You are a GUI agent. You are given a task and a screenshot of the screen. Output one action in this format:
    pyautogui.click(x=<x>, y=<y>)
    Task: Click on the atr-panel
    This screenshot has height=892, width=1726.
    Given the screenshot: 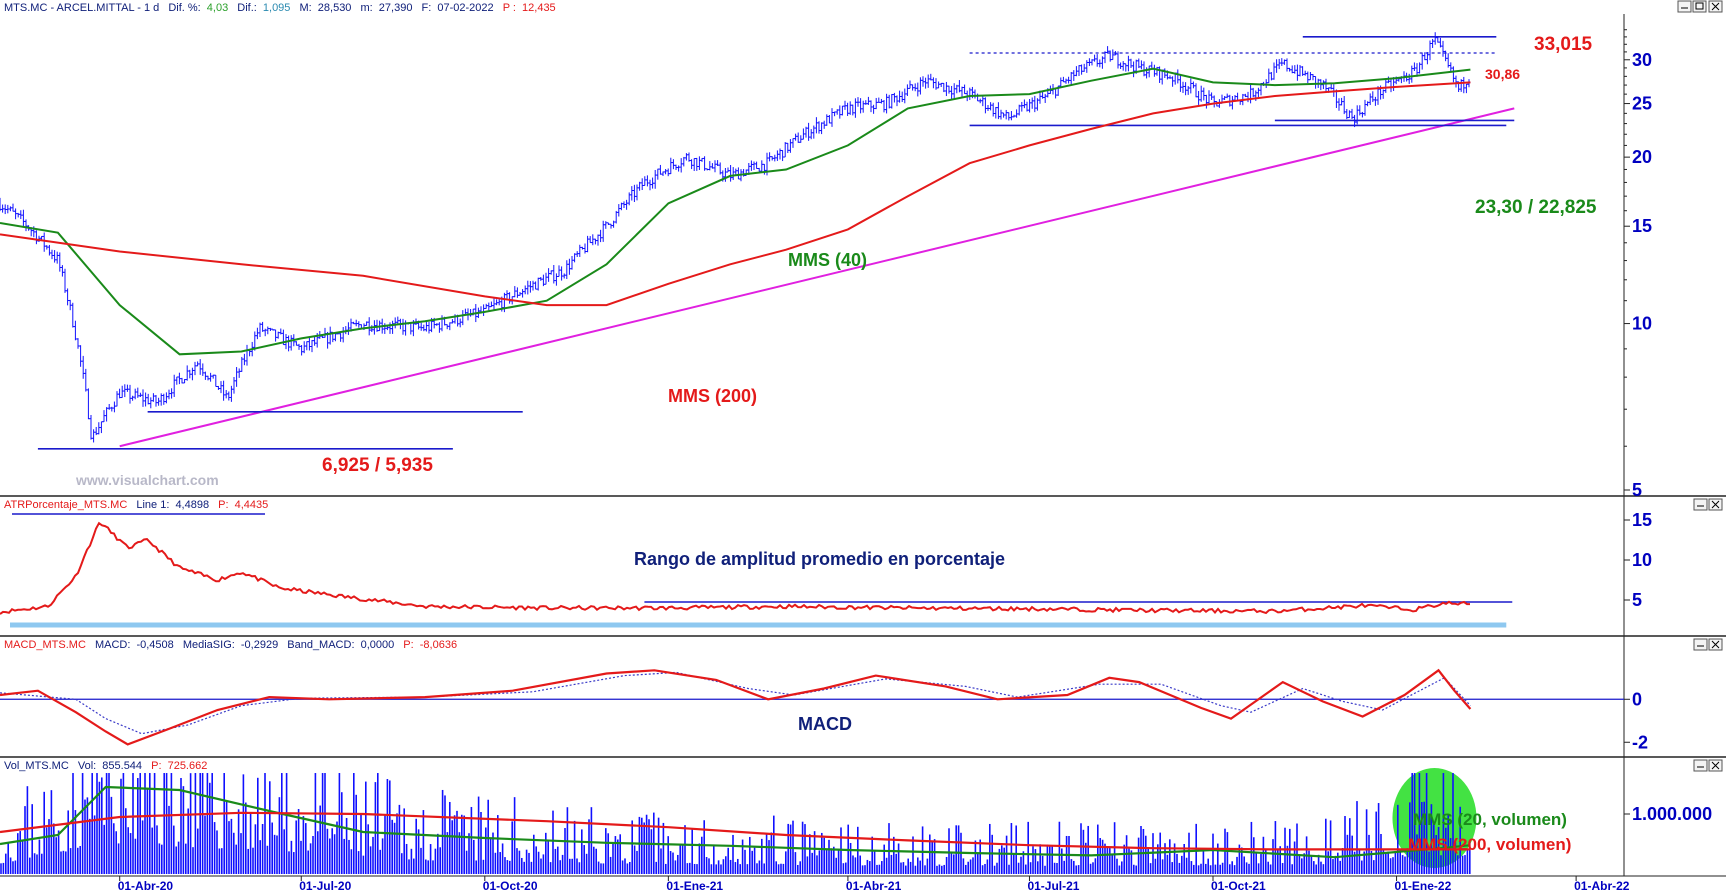 What is the action you would take?
    pyautogui.click(x=756, y=570)
    